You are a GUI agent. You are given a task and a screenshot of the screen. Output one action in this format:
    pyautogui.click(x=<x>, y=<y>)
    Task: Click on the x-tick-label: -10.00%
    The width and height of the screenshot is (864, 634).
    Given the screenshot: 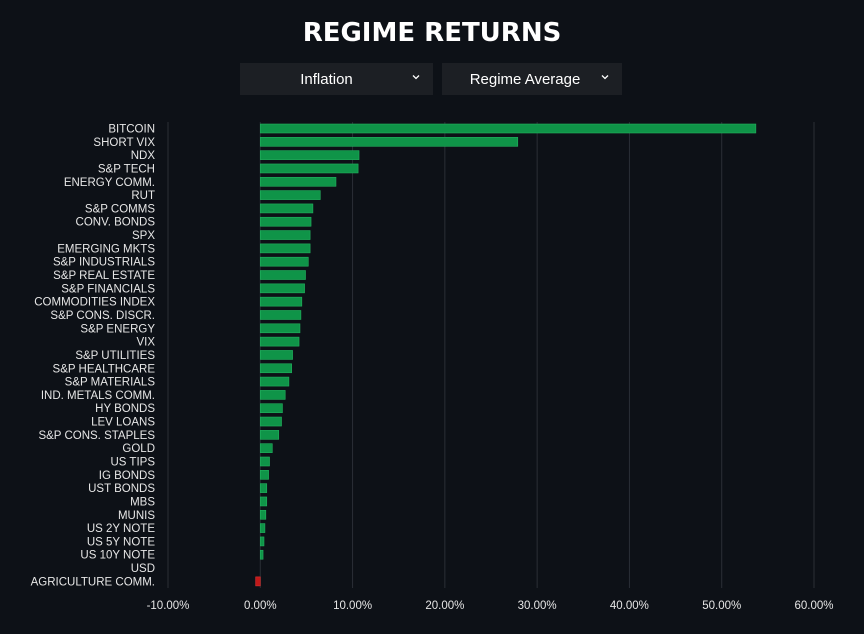 What is the action you would take?
    pyautogui.click(x=168, y=606)
    